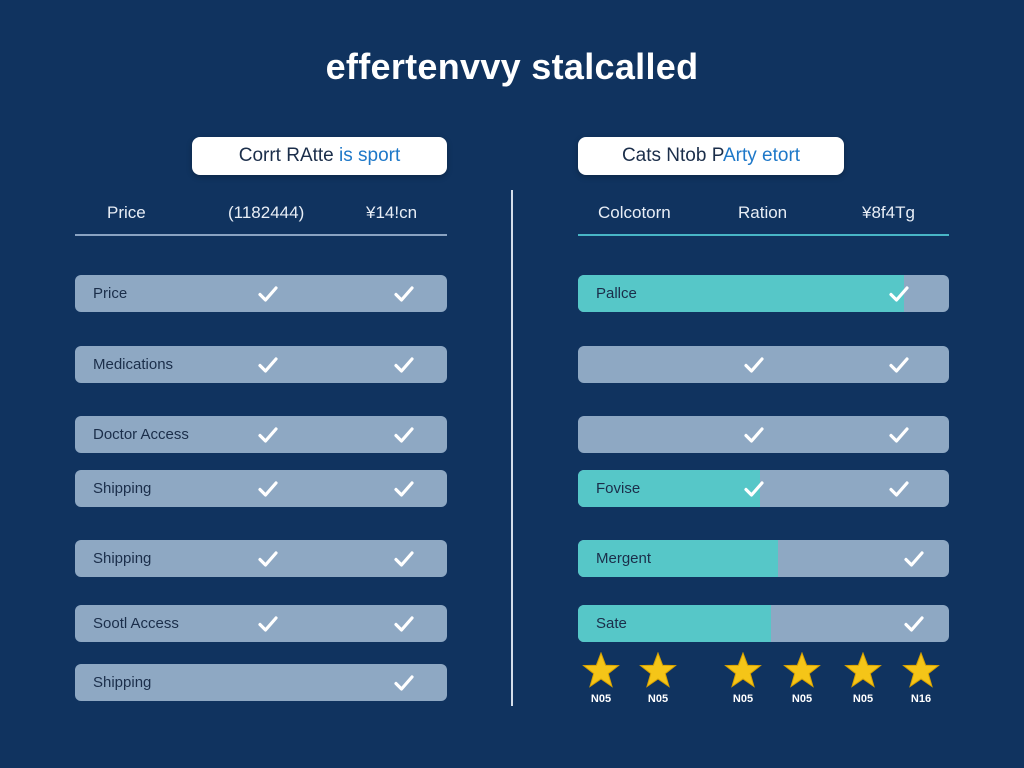 The image size is (1024, 768). I want to click on left-table-row: Sootl Access, so click(261, 623).